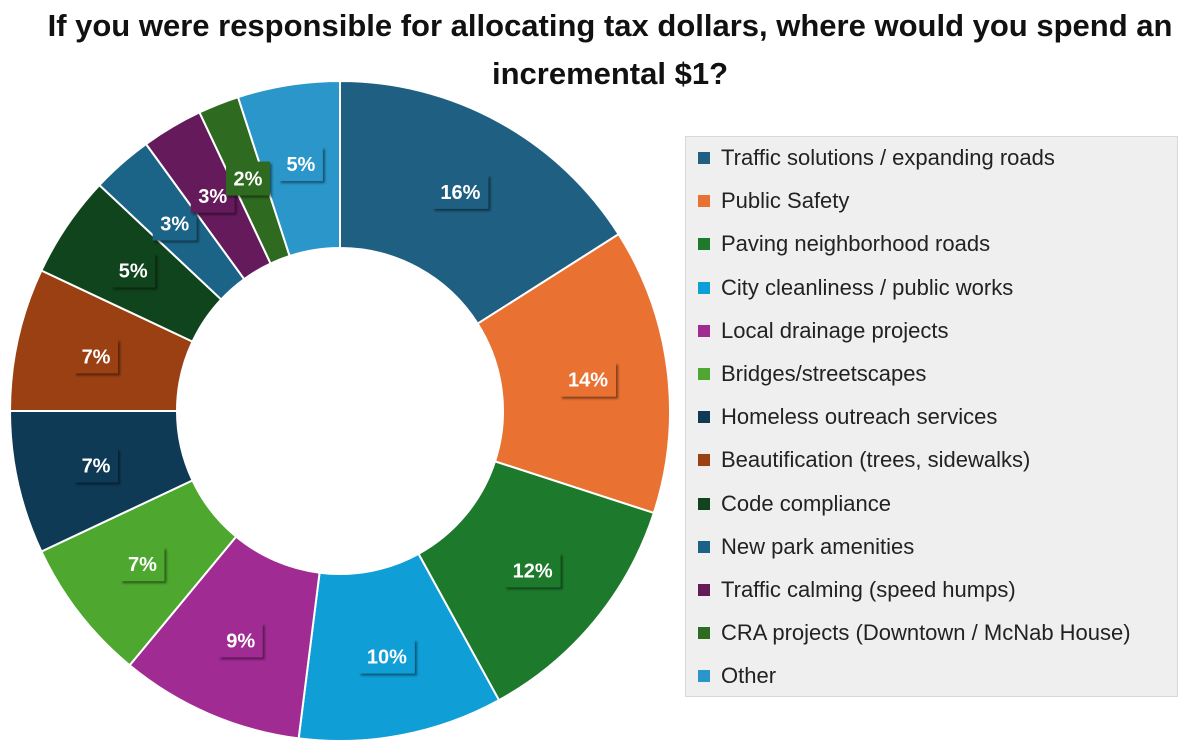  Describe the element at coordinates (806, 503) in the screenshot. I see `legend-label: Code compliance` at that location.